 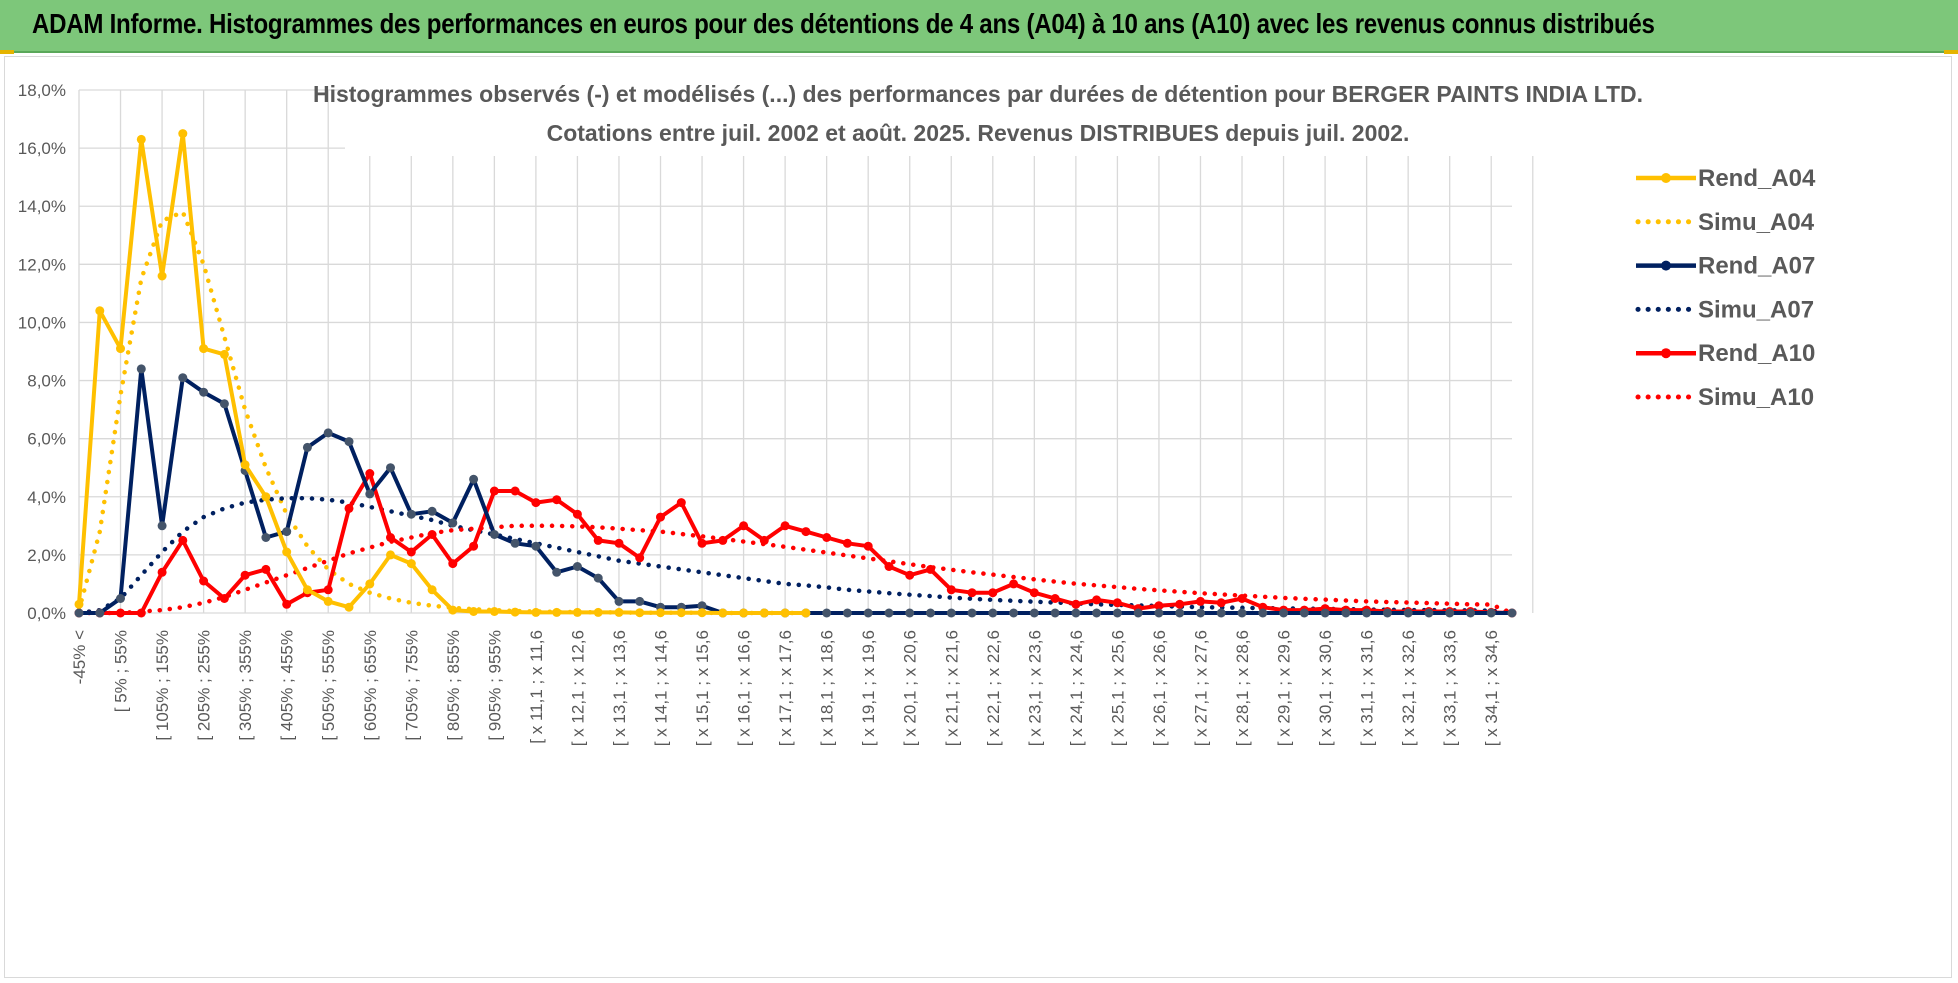 What do you see at coordinates (79, 657) in the screenshot?
I see `x-tick-label: -45% <` at bounding box center [79, 657].